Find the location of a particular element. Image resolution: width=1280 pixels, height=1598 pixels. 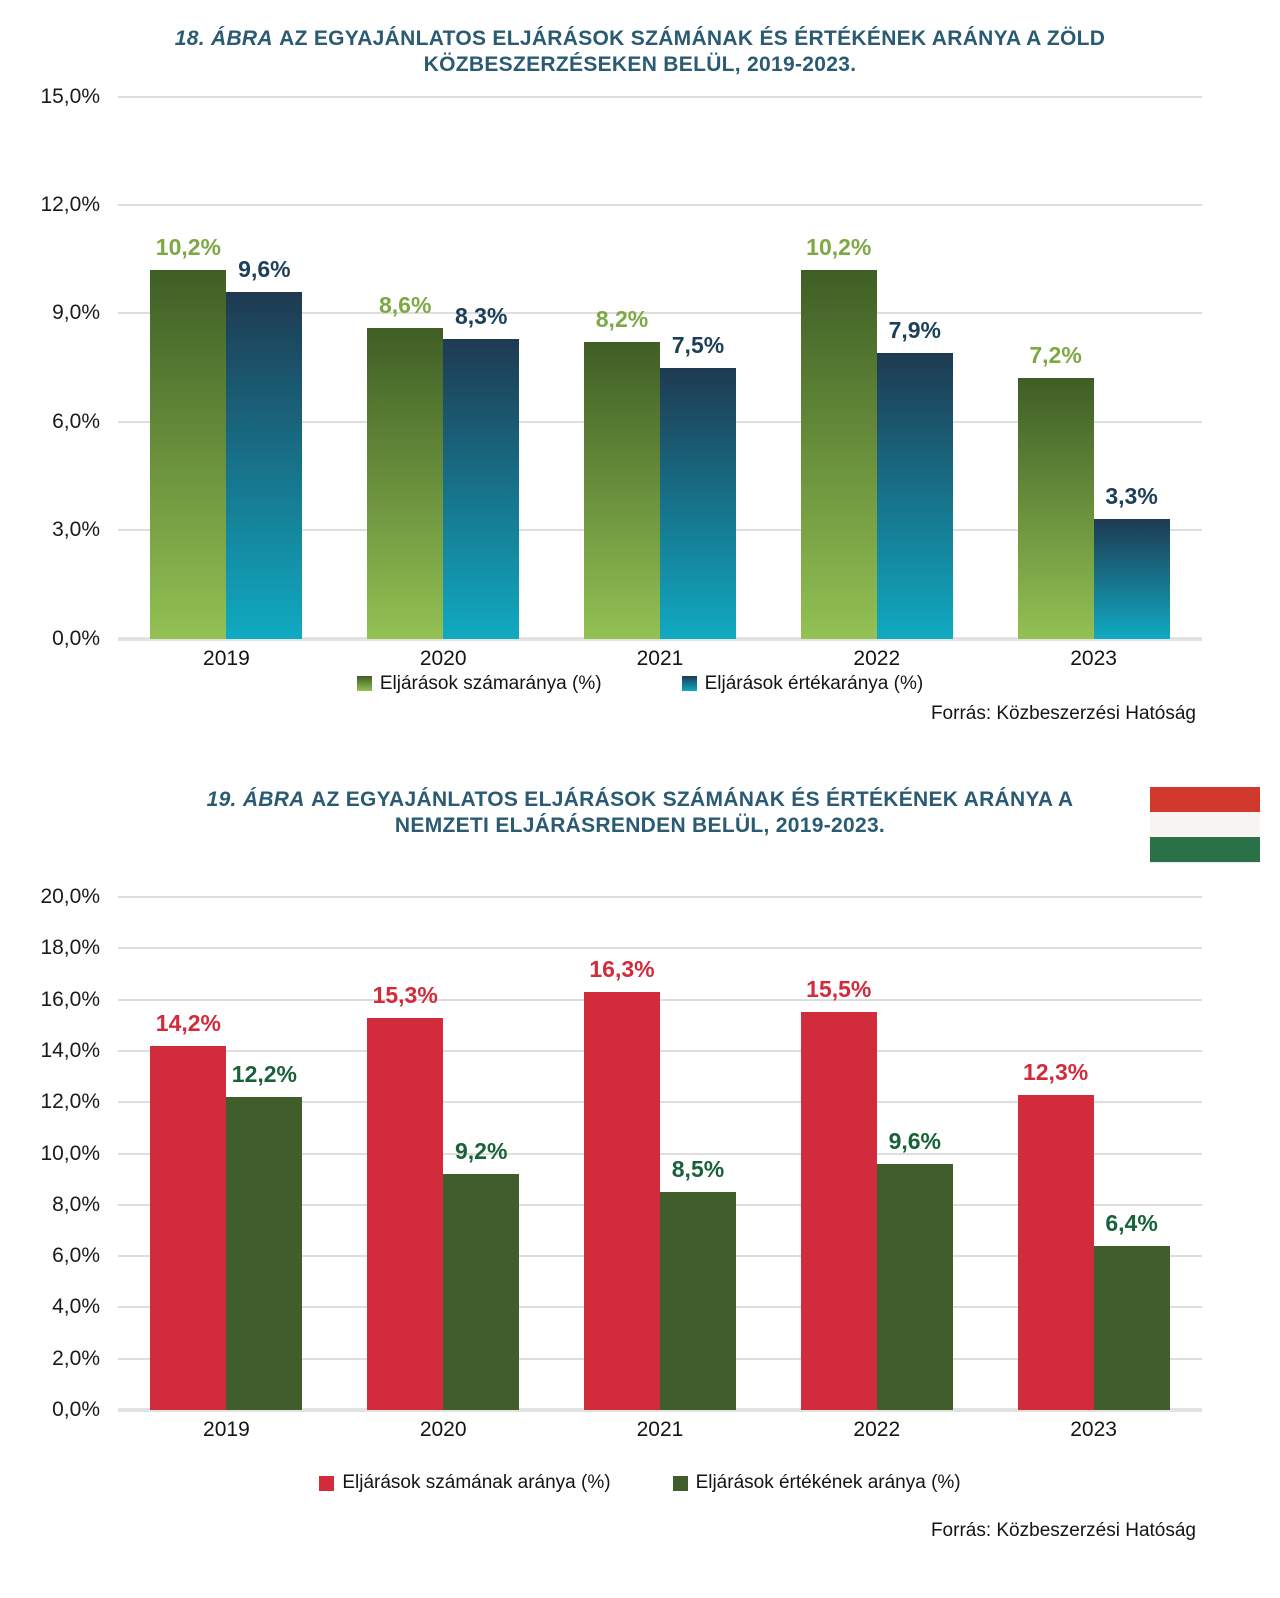

bar-value-label: 16,3% is located at coordinates (622, 968).